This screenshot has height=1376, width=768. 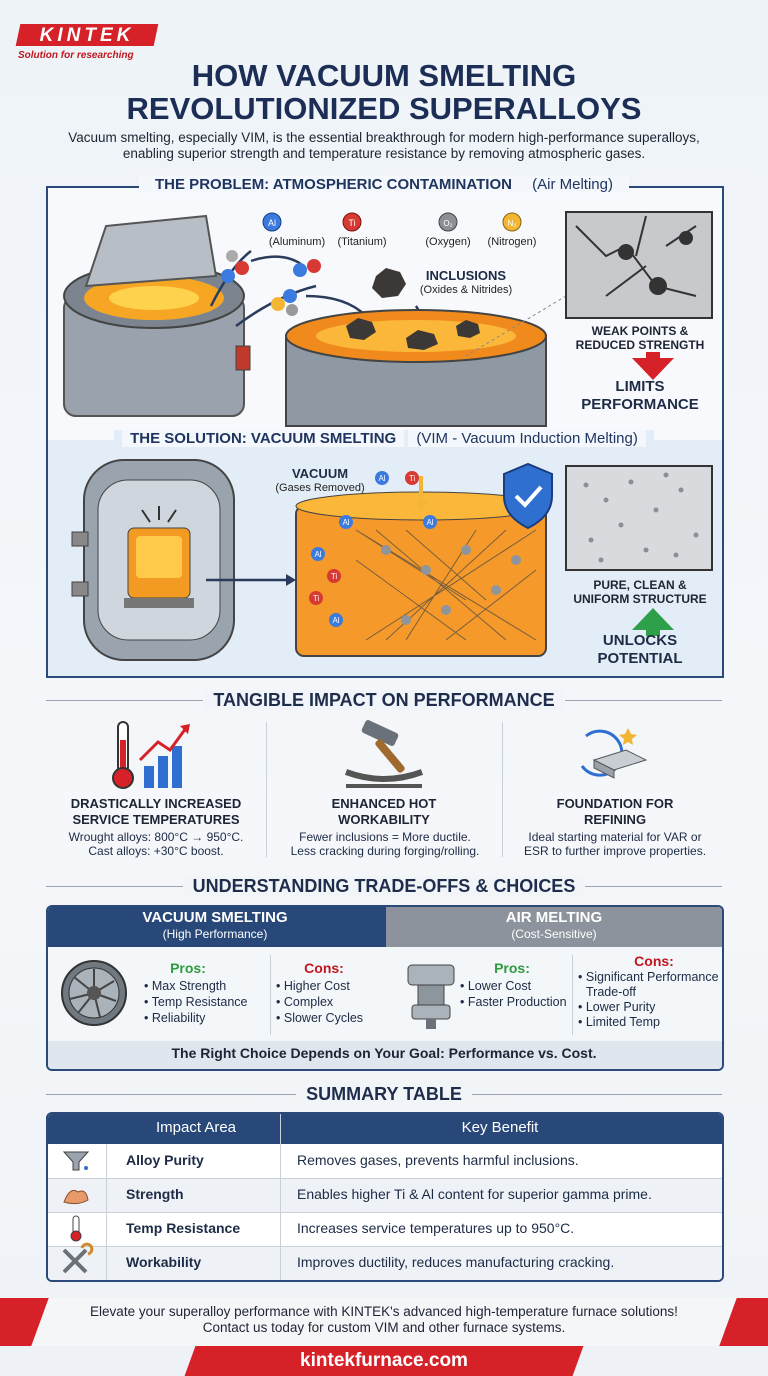 What do you see at coordinates (512, 223) in the screenshot?
I see `atom-symbol: N₂` at bounding box center [512, 223].